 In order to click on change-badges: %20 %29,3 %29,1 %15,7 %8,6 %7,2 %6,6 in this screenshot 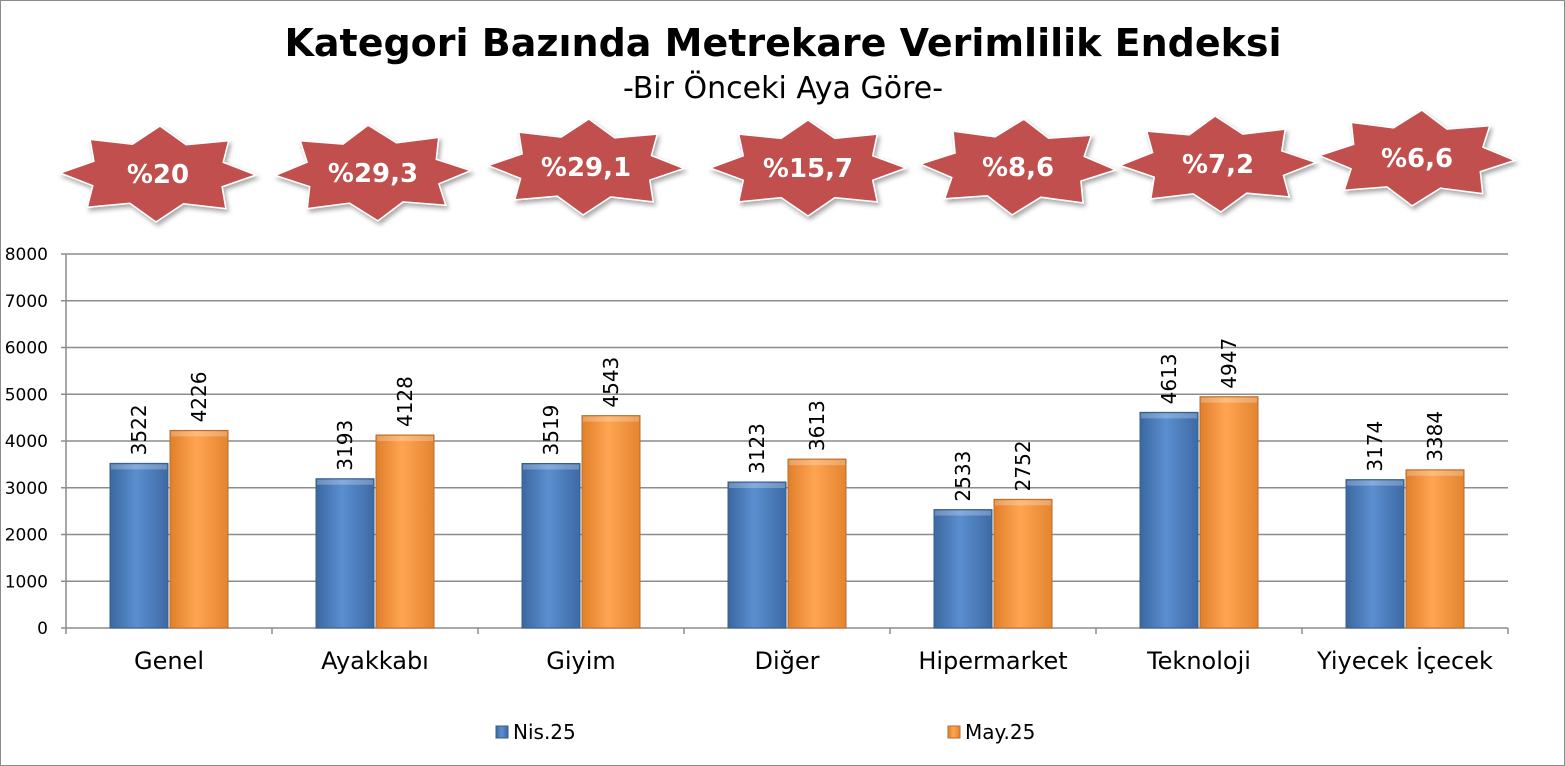, I will do `click(787, 166)`.